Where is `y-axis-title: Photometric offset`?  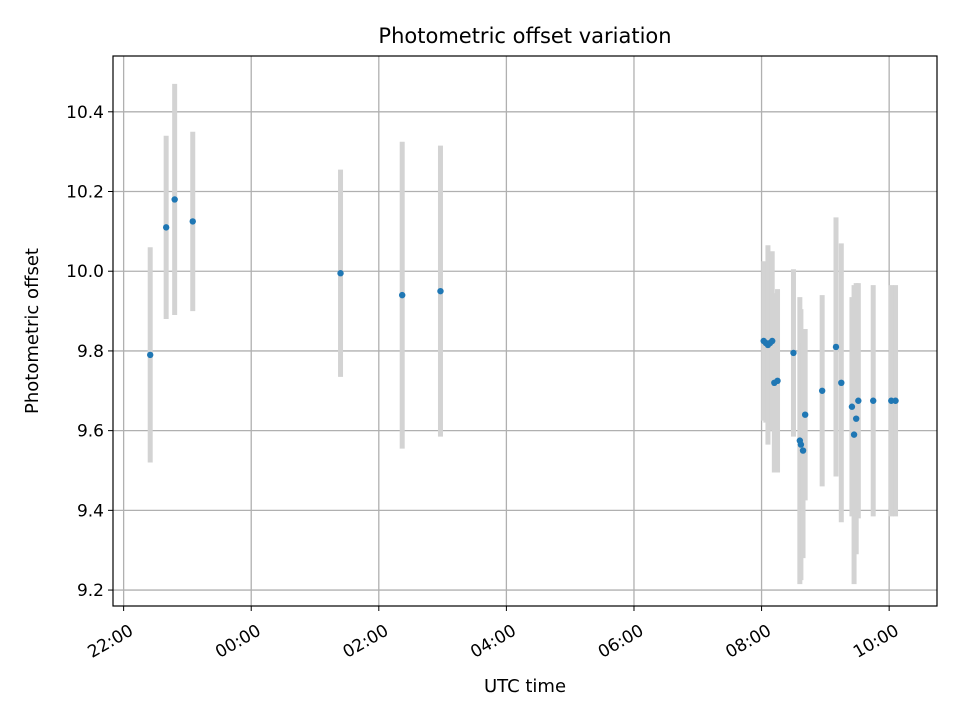
y-axis-title: Photometric offset is located at coordinates (32, 331).